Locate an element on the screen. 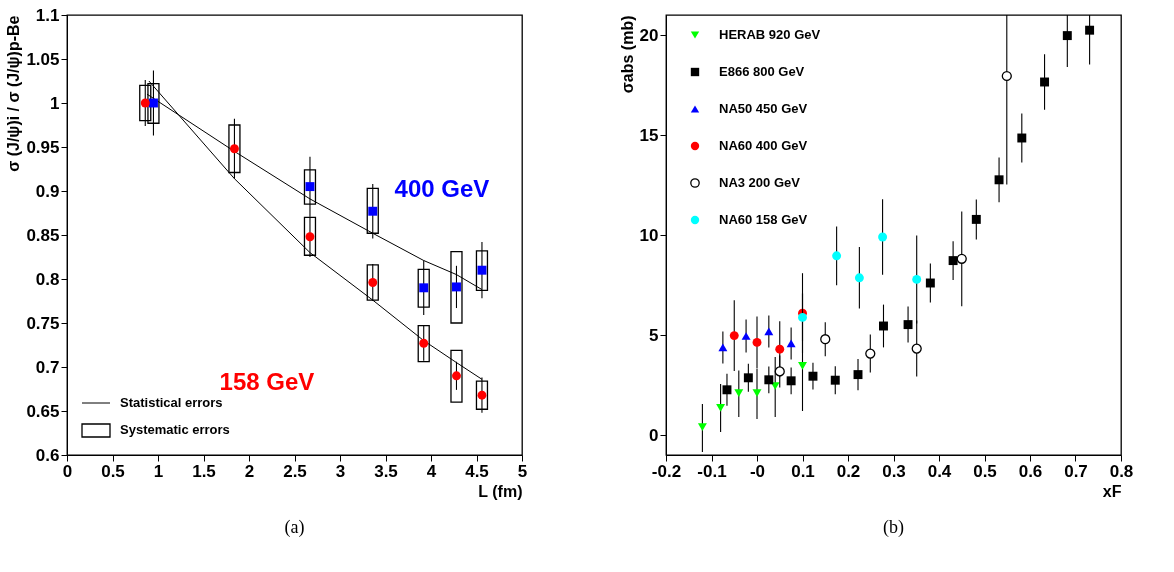 The height and width of the screenshot is (572, 1174). legend-label: NA60 158 GeV is located at coordinates (763, 219).